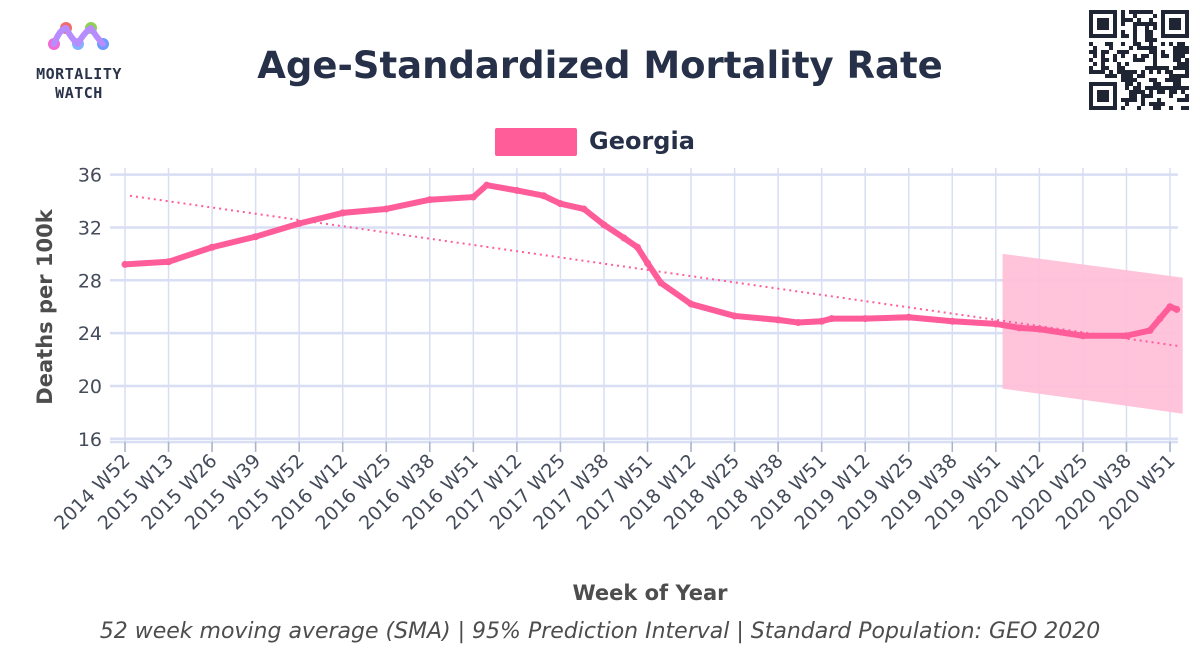 Image resolution: width=1200 pixels, height=670 pixels. Describe the element at coordinates (90, 308) in the screenshot. I see `y-axis-ticks: 16 20 24 28 32 36` at that location.